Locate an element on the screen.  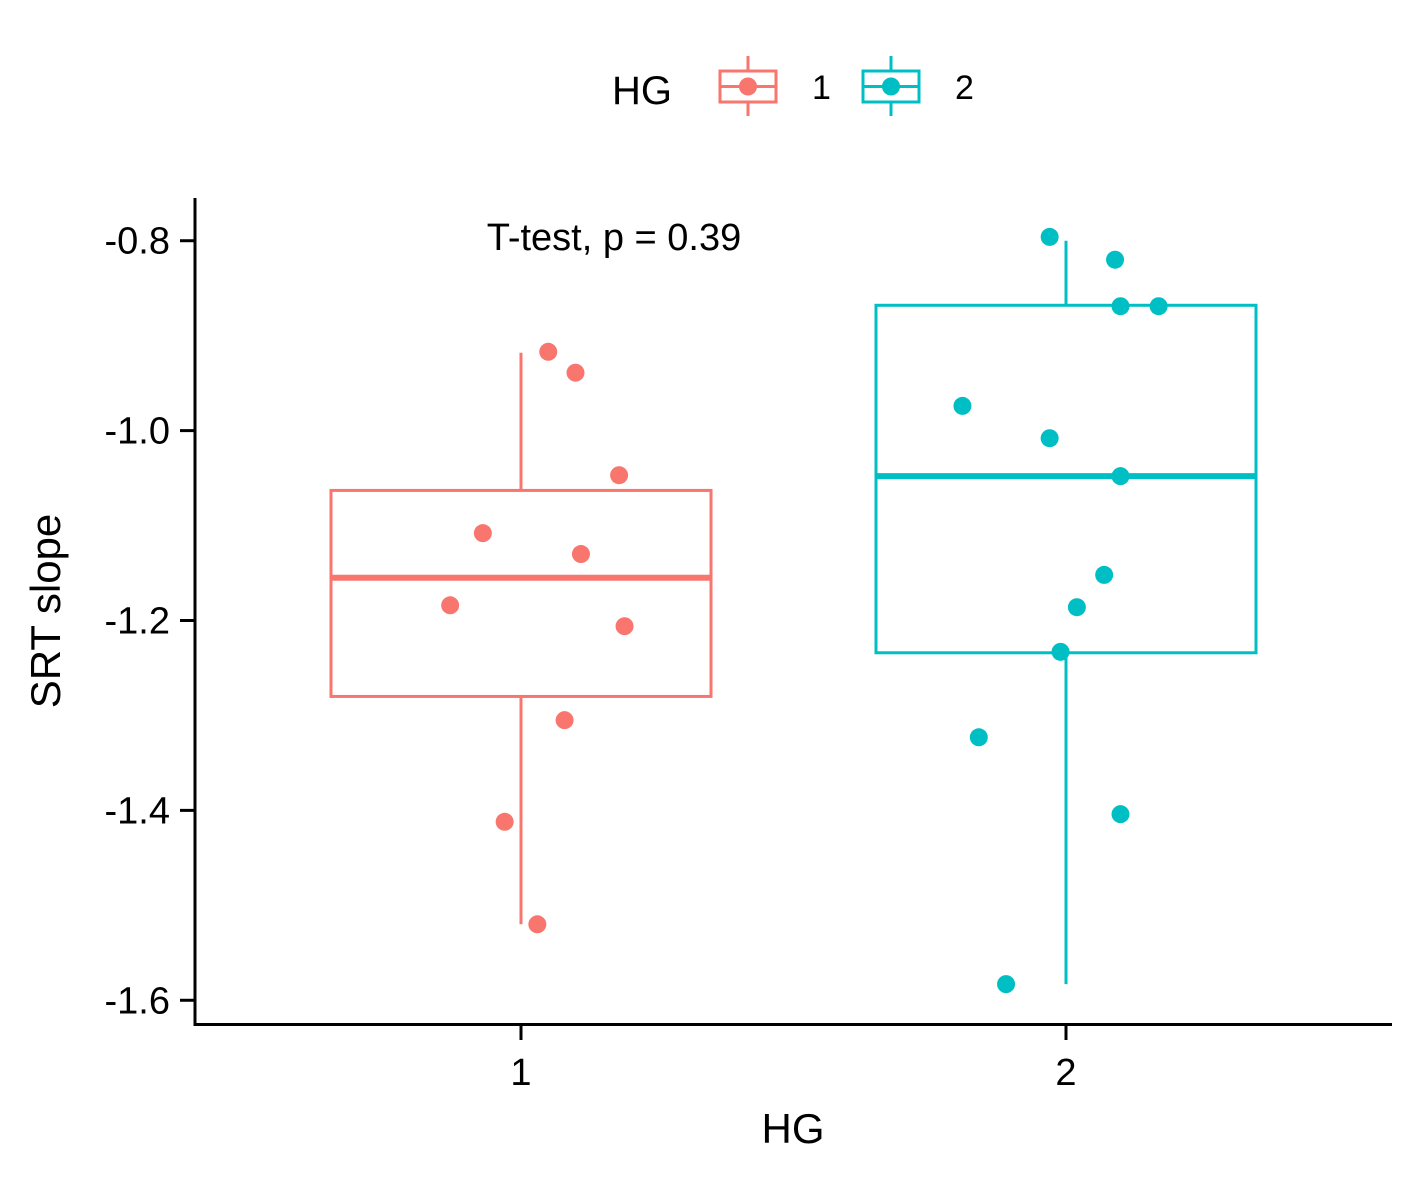
legend-entry: 1 is located at coordinates (774, 86).